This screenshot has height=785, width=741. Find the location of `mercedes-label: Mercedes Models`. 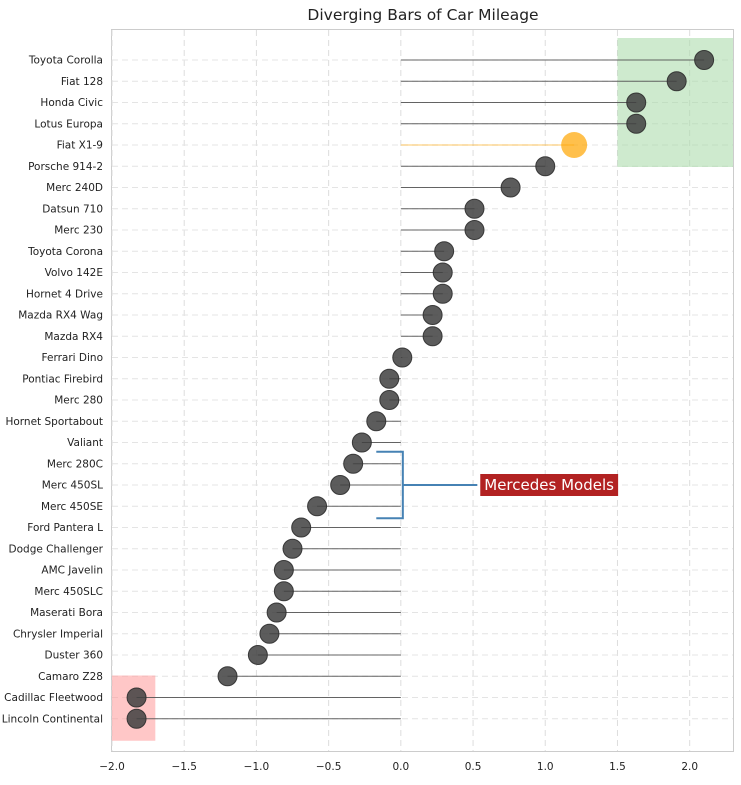

mercedes-label: Mercedes Models is located at coordinates (549, 485).